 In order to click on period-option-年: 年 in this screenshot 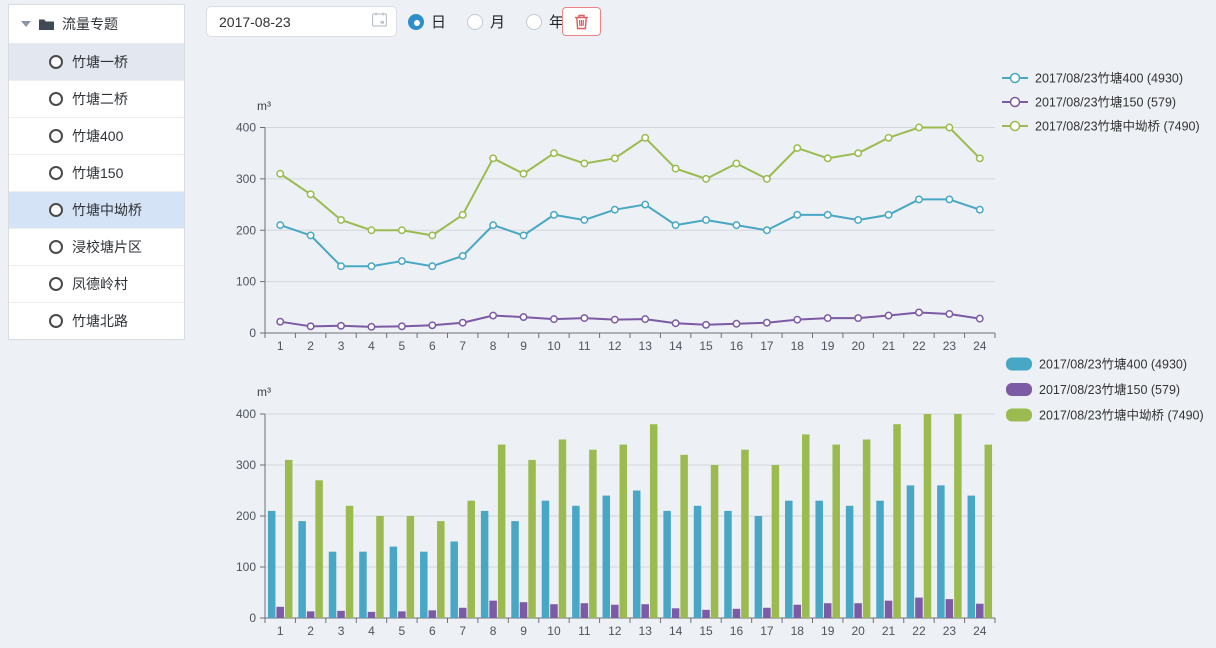, I will do `click(545, 21)`.